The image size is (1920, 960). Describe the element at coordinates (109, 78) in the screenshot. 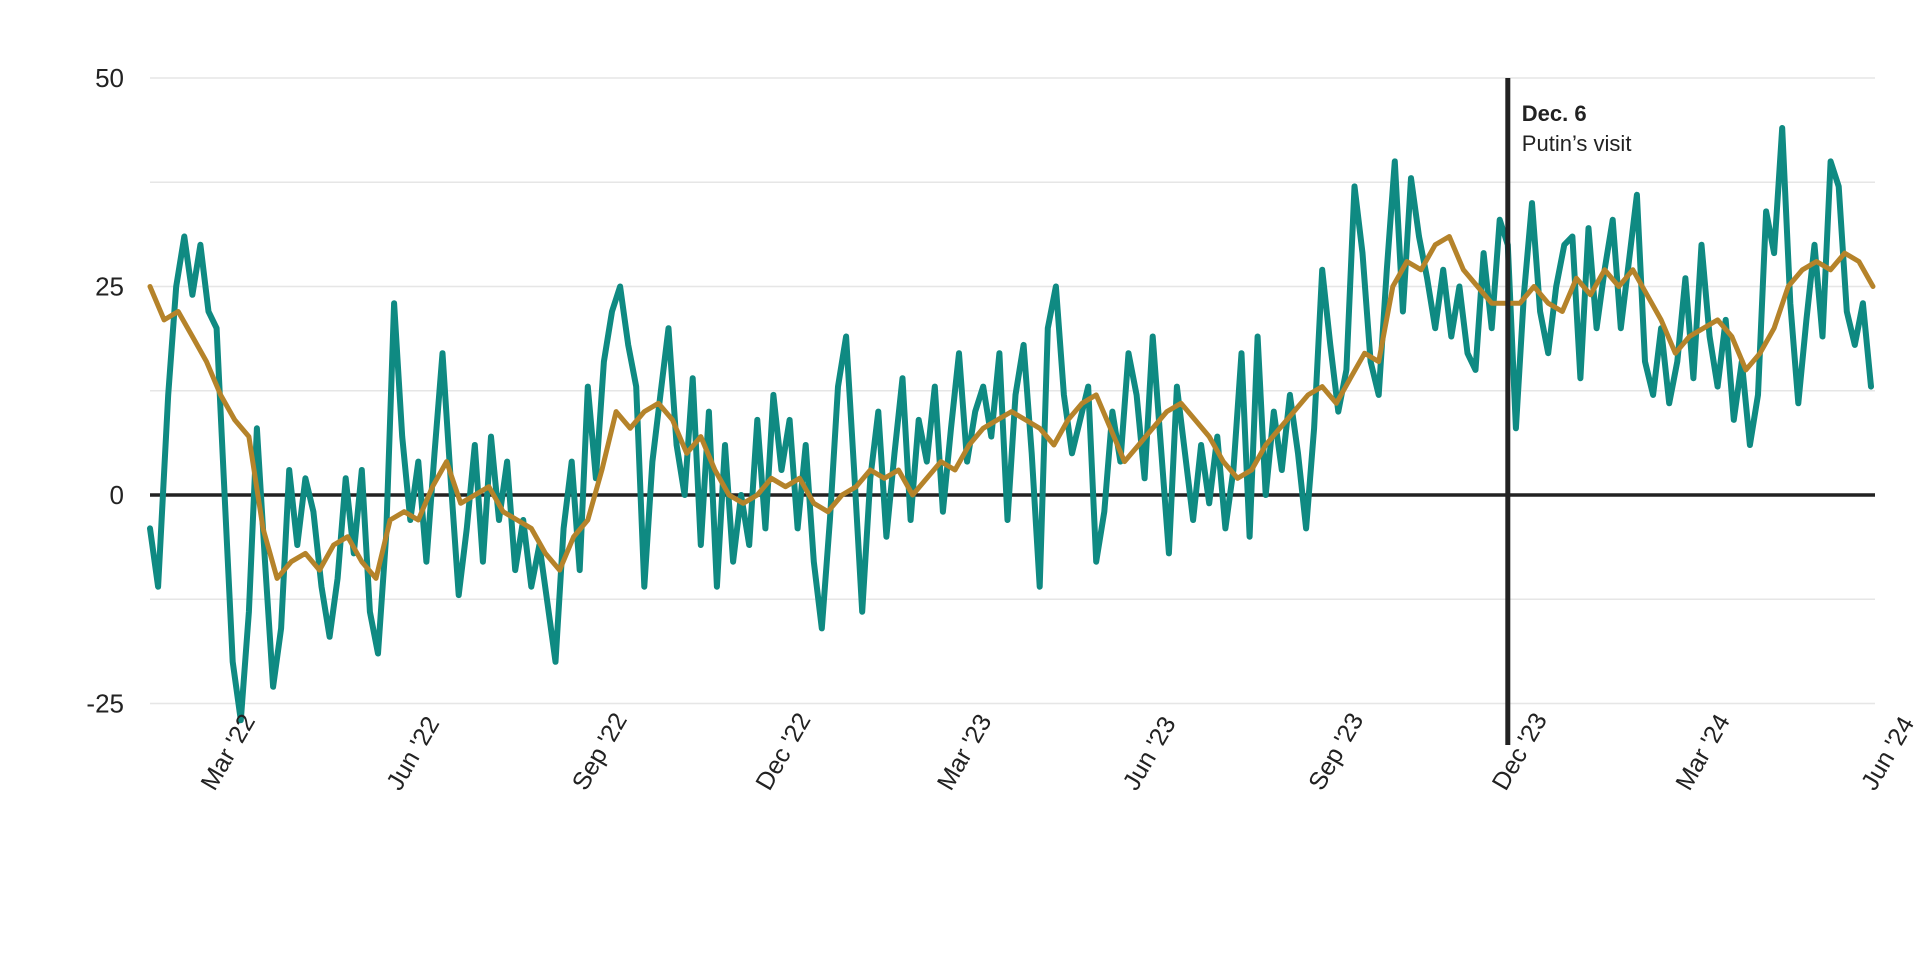

I see `y-tick-label: 50` at that location.